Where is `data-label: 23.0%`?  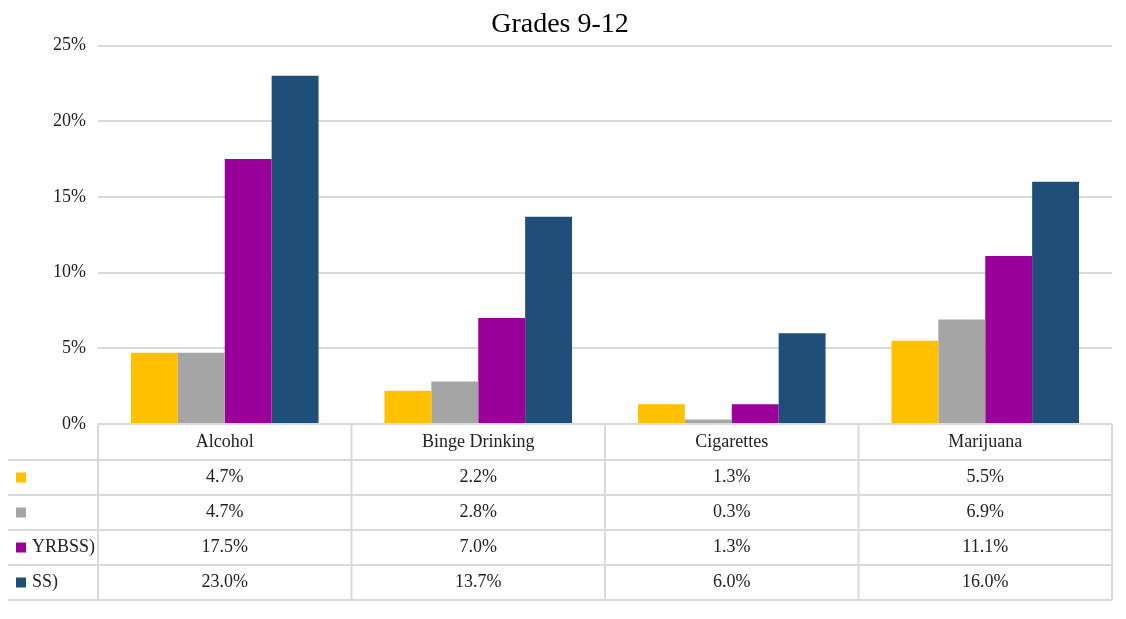 data-label: 23.0% is located at coordinates (224, 581).